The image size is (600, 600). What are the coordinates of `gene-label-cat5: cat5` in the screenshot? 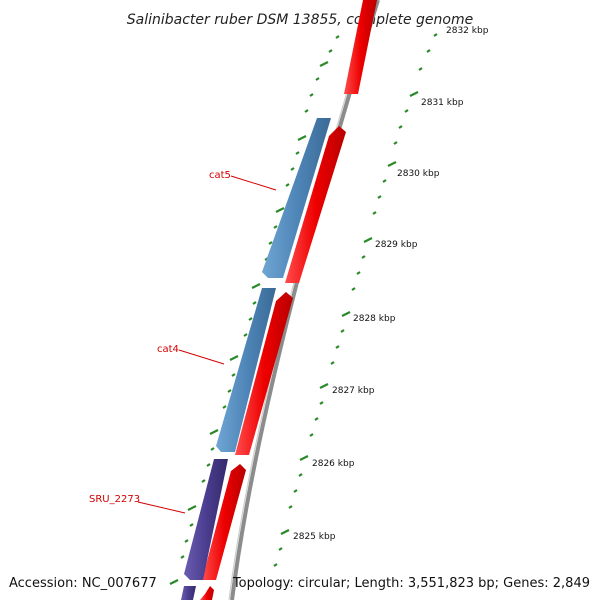 It's located at (220, 175).